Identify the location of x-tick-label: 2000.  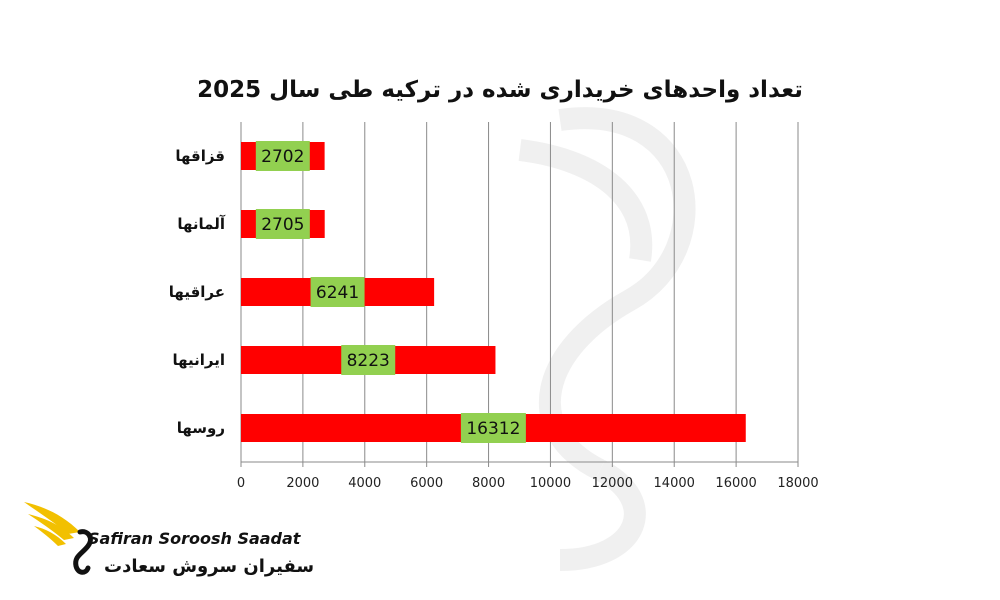
(302, 483).